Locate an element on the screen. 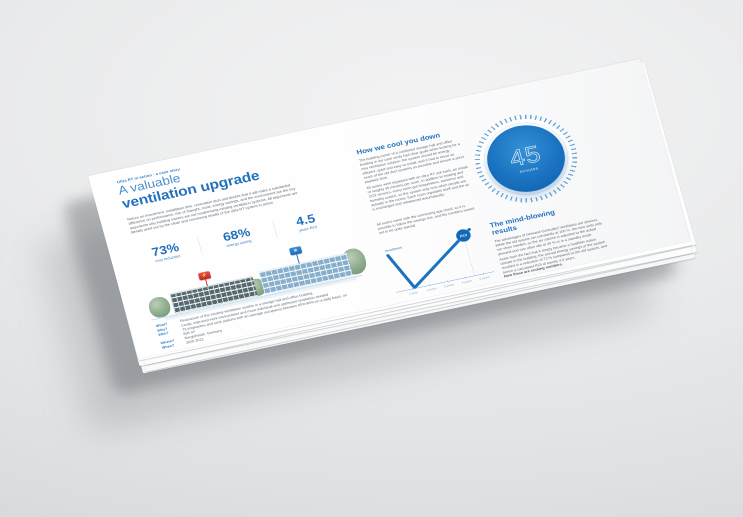 This screenshot has width=743, height=517. badge-stem is located at coordinates (298, 259).